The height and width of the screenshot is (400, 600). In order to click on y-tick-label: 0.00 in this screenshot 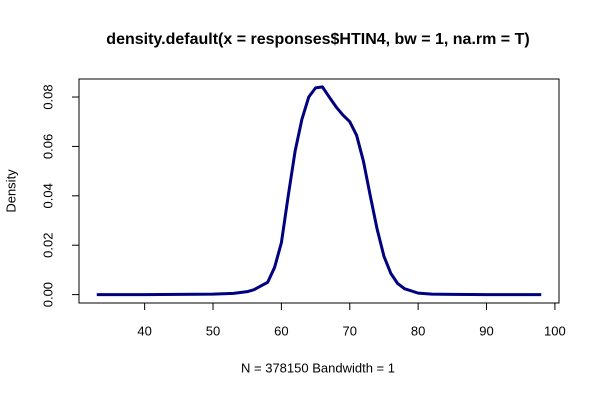, I will do `click(47, 294)`.